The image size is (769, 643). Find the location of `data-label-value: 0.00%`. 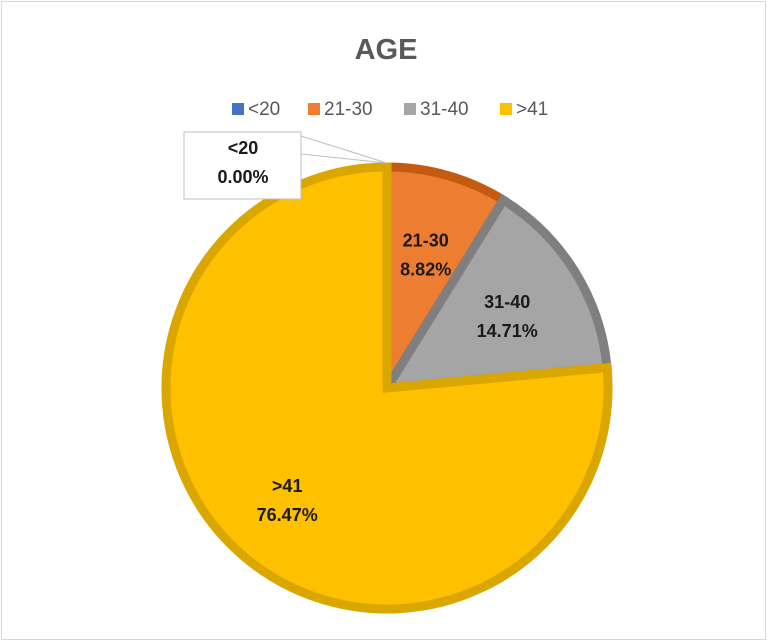

data-label-value: 0.00% is located at coordinates (242, 177).